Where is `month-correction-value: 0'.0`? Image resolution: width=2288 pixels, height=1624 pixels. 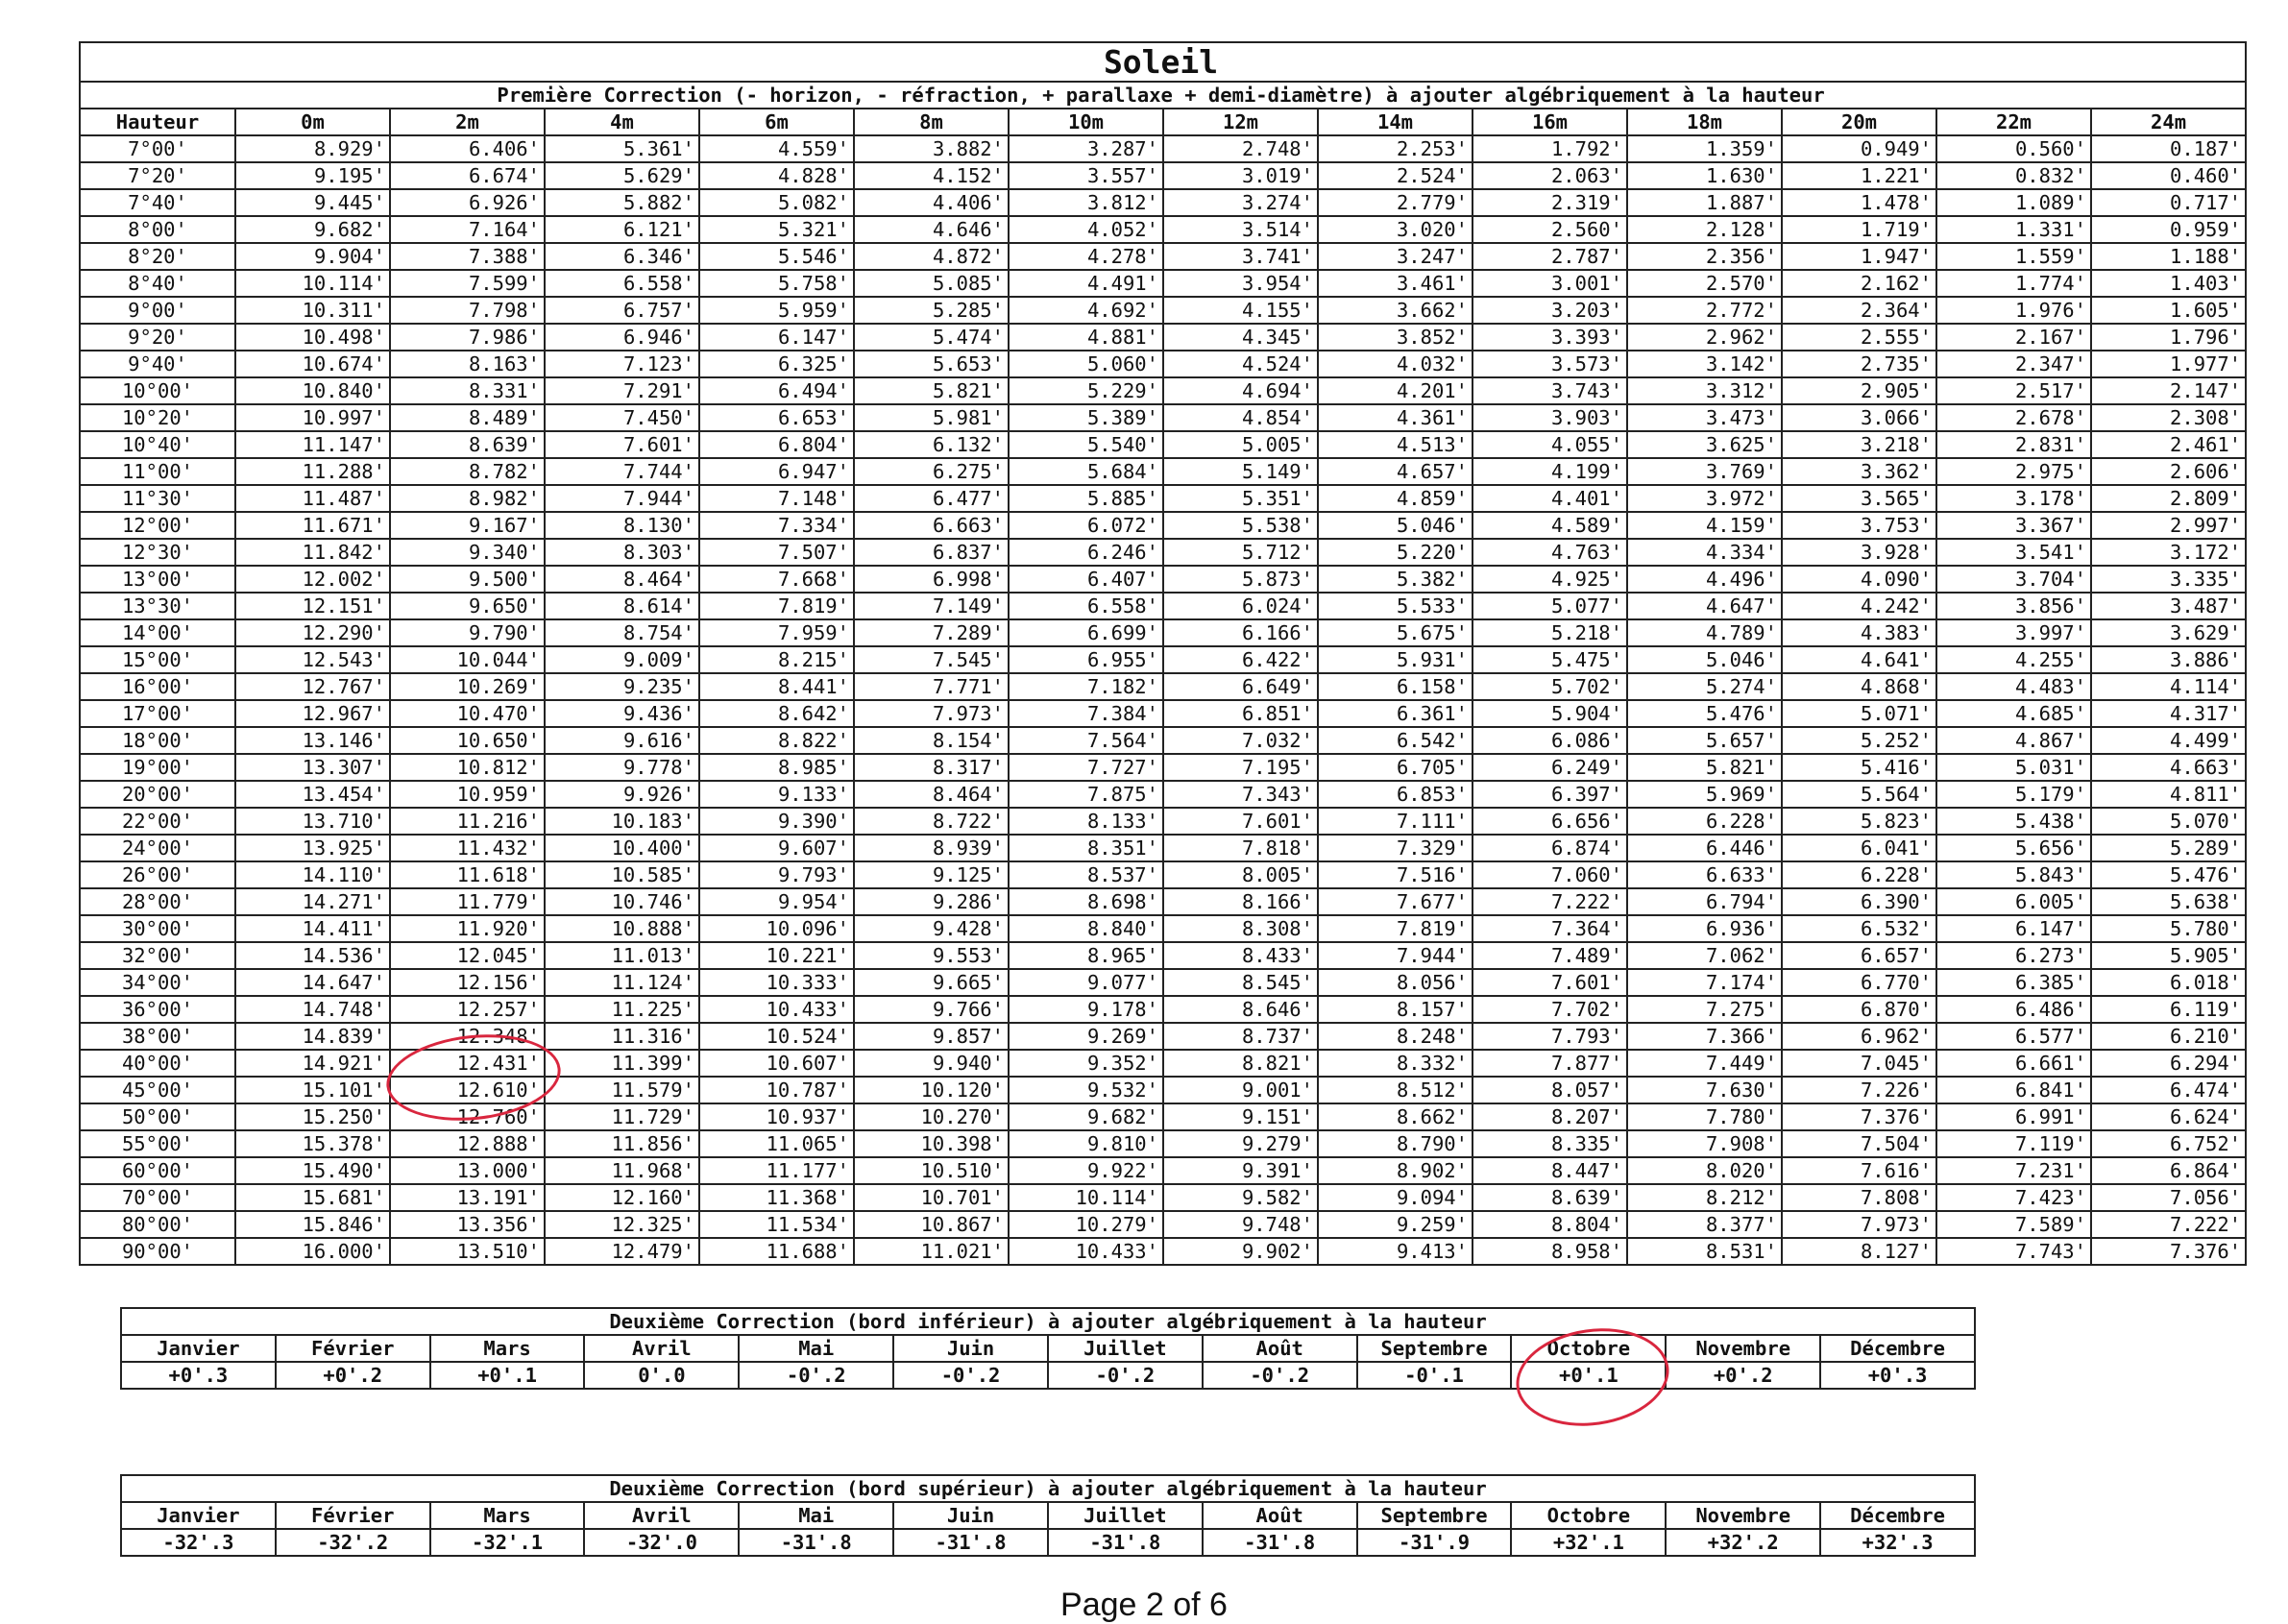
month-correction-value: 0'.0 is located at coordinates (662, 1375).